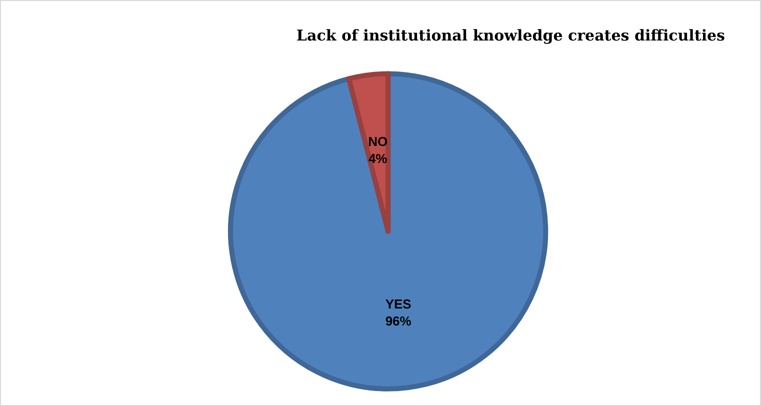  I want to click on slice-label: YES, so click(398, 304).